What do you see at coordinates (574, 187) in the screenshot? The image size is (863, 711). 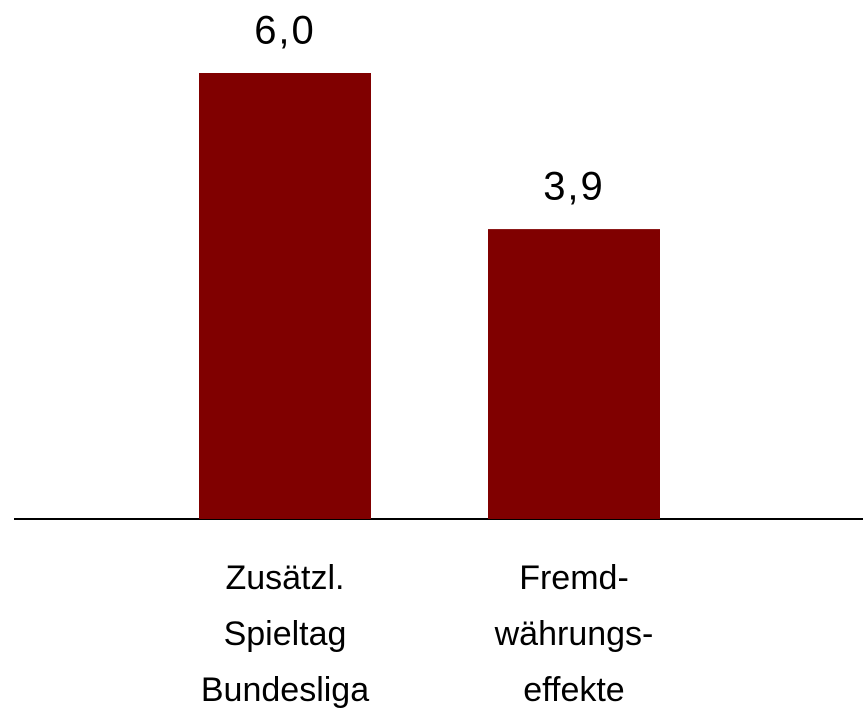 I see `value-label: 3,9` at bounding box center [574, 187].